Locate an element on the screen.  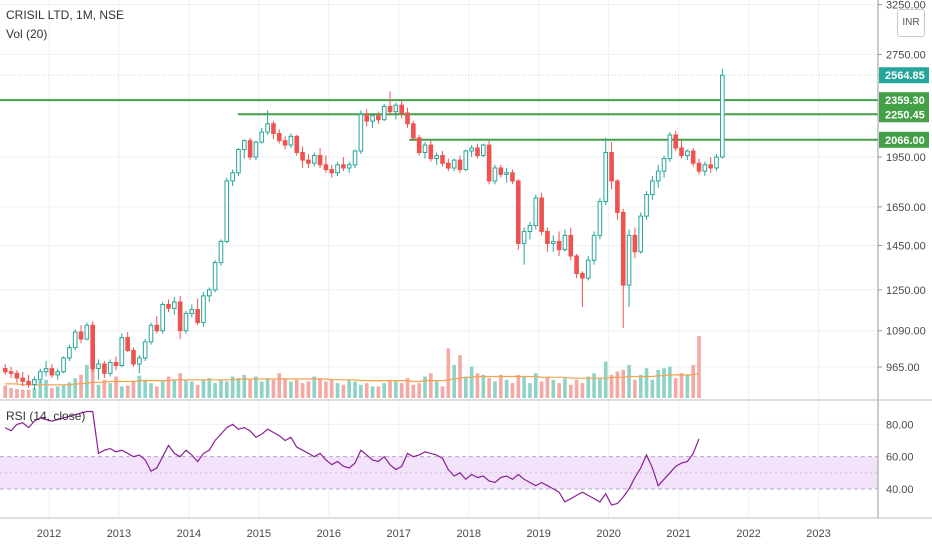
rsi-indicator-label: RSI (14, close) is located at coordinates (46, 416).